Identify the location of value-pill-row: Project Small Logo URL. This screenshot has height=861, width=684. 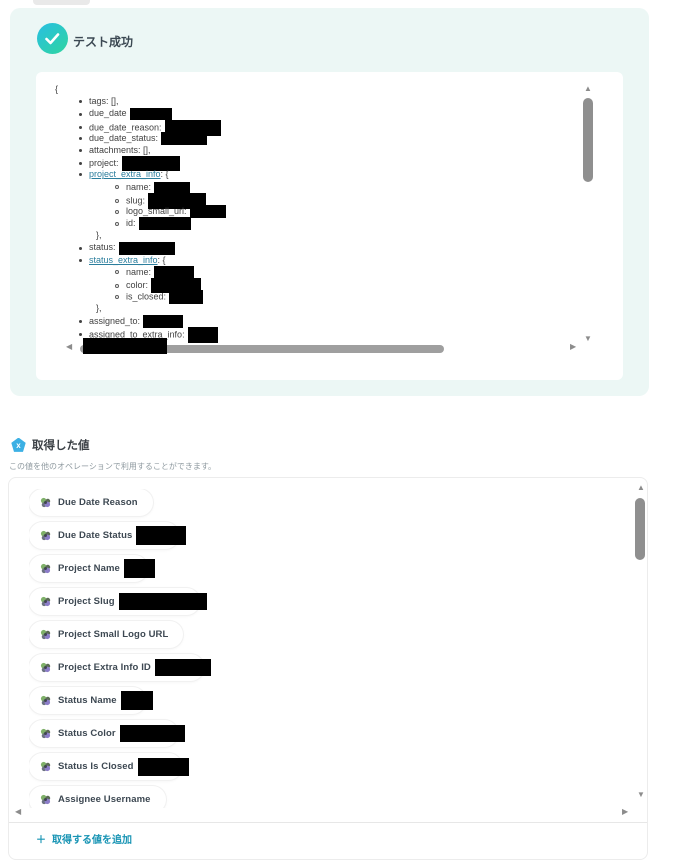
(329, 637).